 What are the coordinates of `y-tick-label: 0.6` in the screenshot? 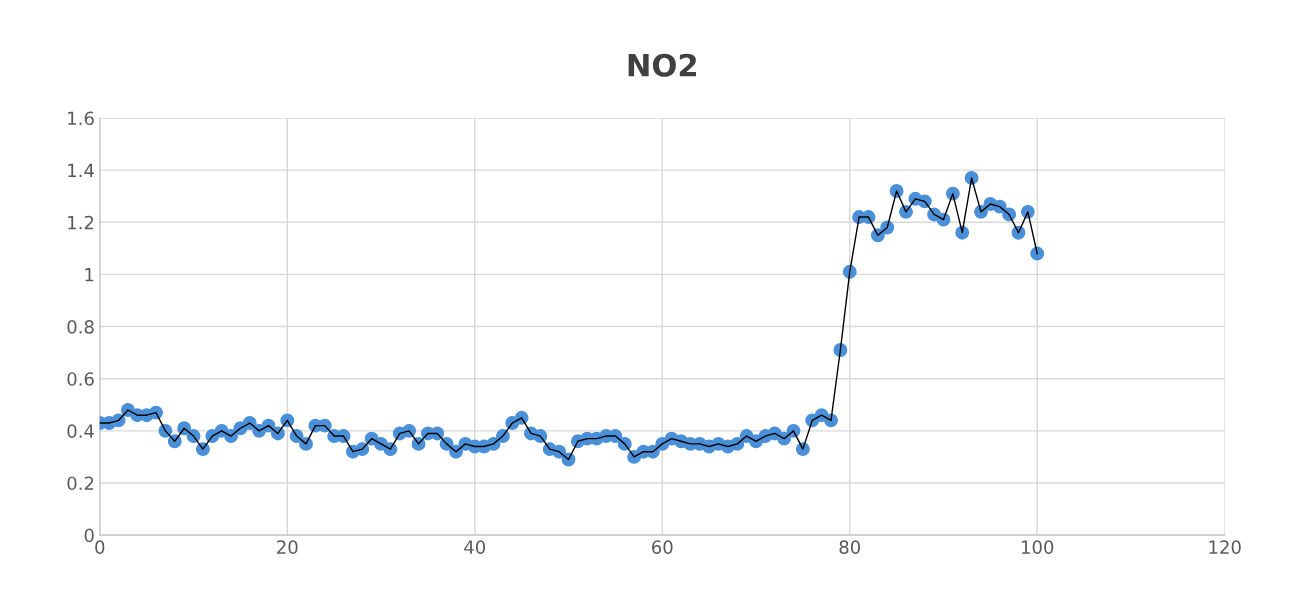 It's located at (80, 379).